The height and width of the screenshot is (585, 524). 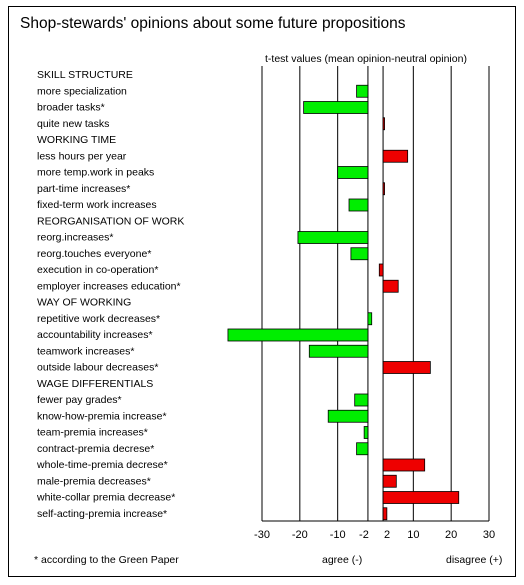 What do you see at coordinates (97, 270) in the screenshot?
I see `row-label: execution in co-operation*` at bounding box center [97, 270].